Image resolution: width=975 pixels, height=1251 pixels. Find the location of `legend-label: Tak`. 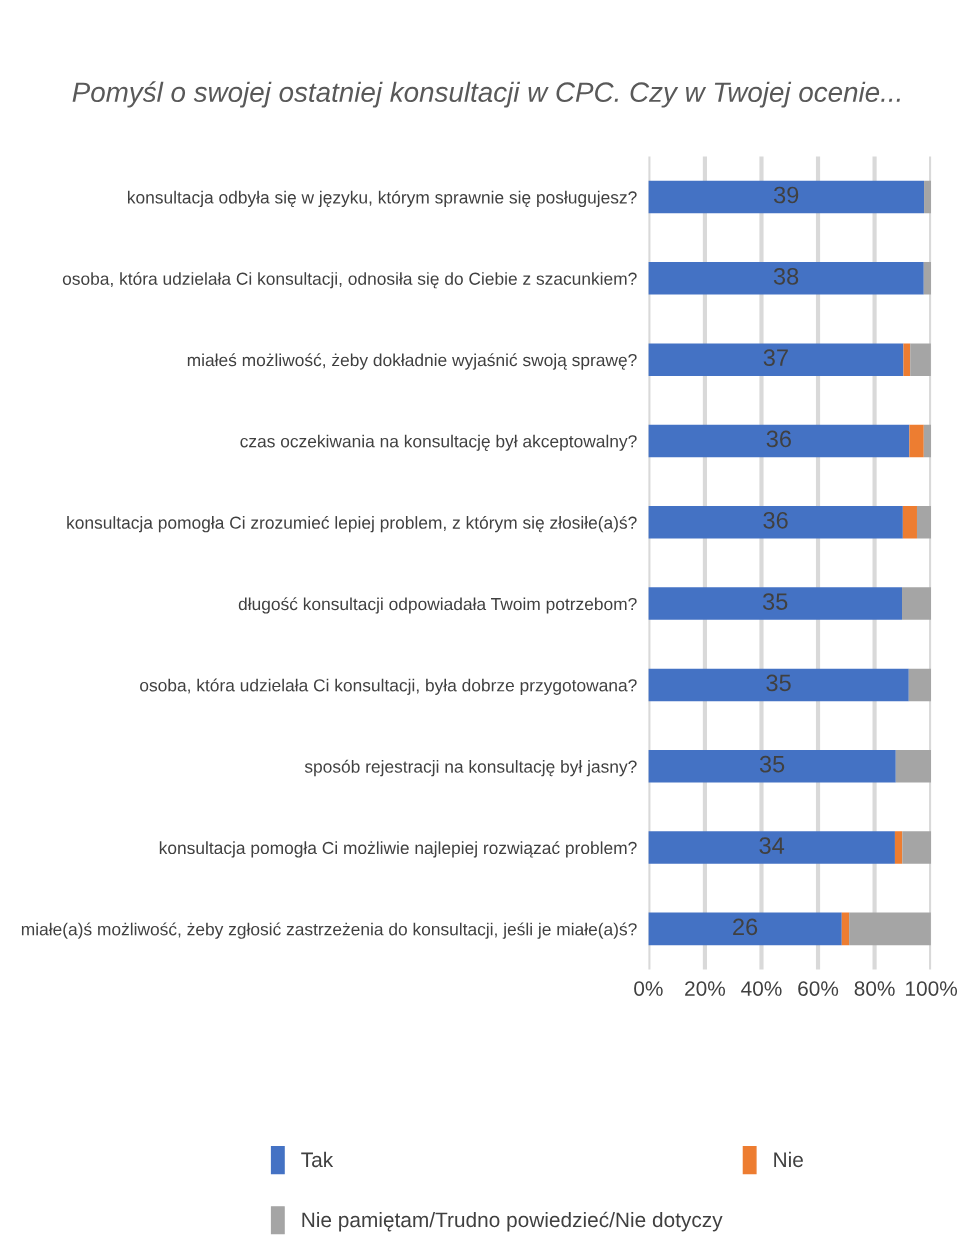

legend-label: Tak is located at coordinates (317, 1159).